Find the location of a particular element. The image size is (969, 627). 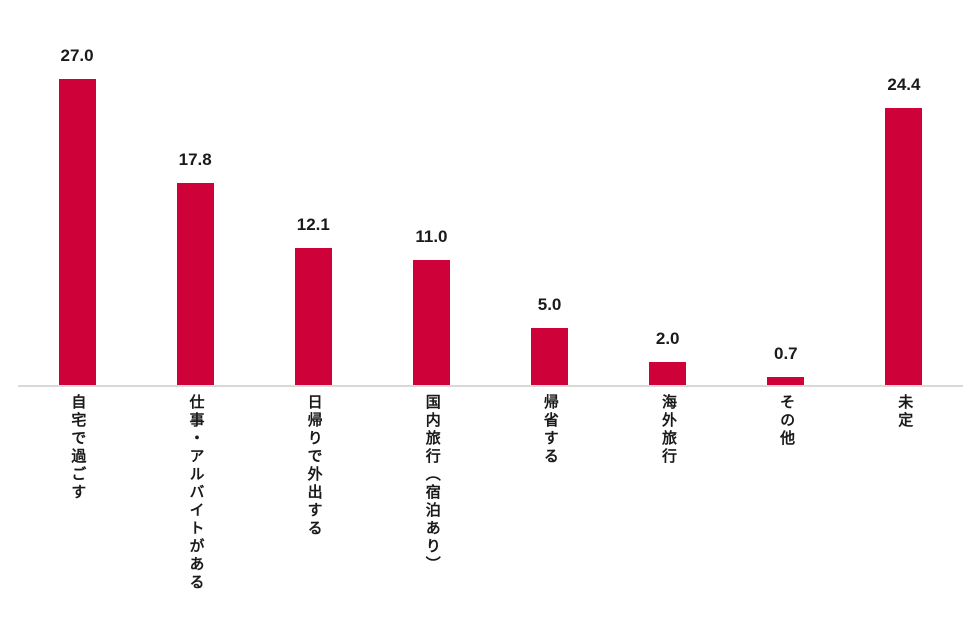

bar-column: 12.1 is located at coordinates (313, 192).